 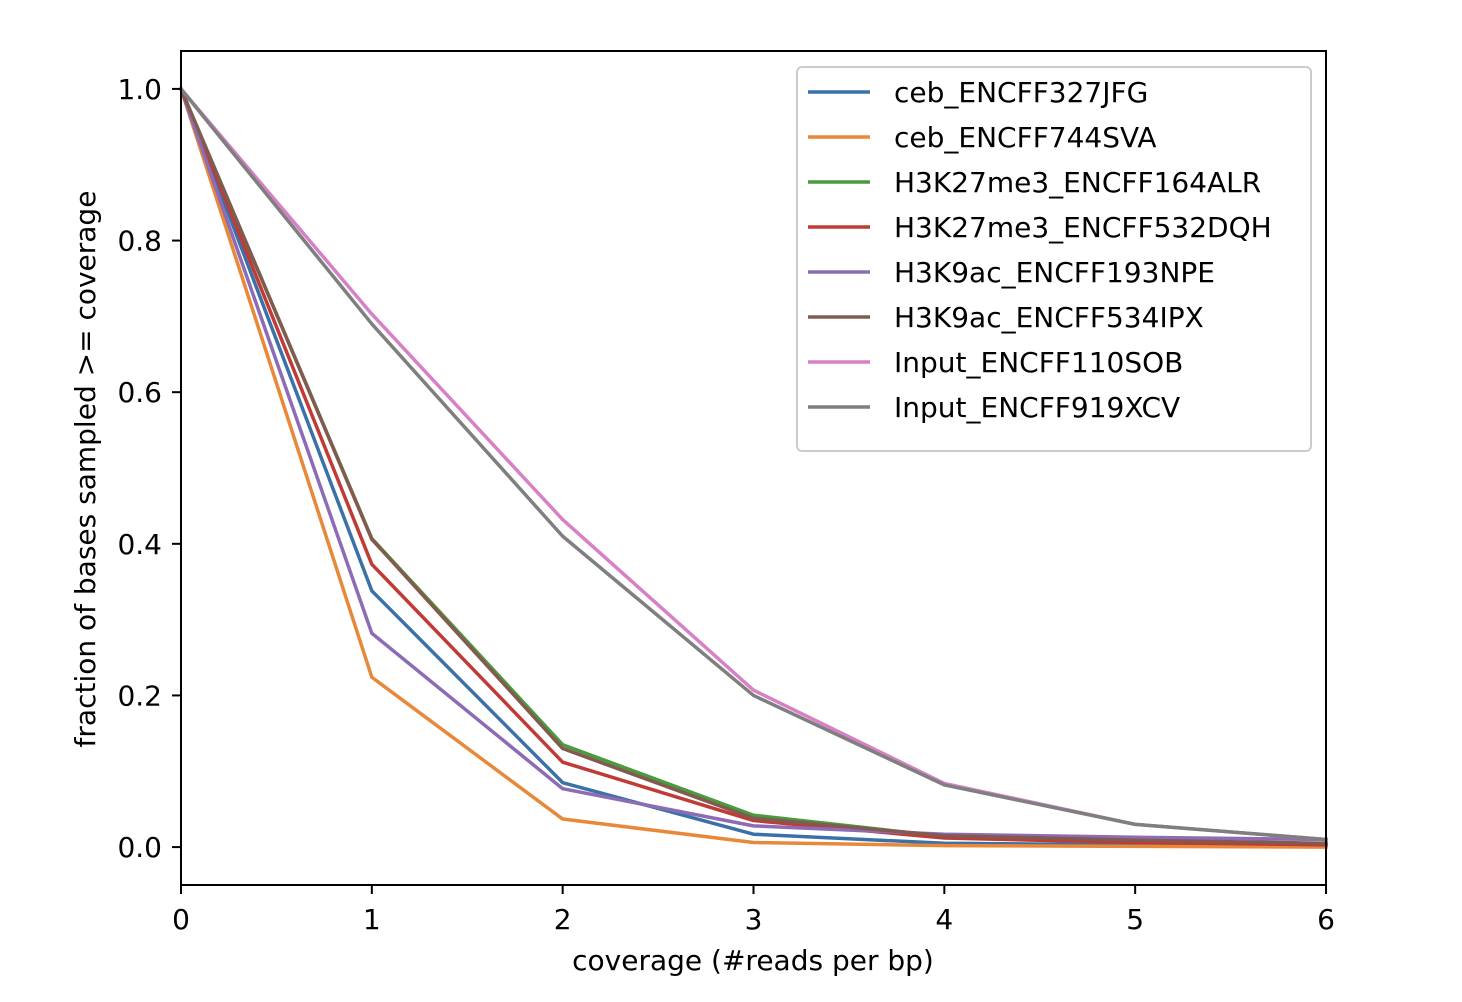 I want to click on y-tick-label: 0.0, so click(x=139, y=847).